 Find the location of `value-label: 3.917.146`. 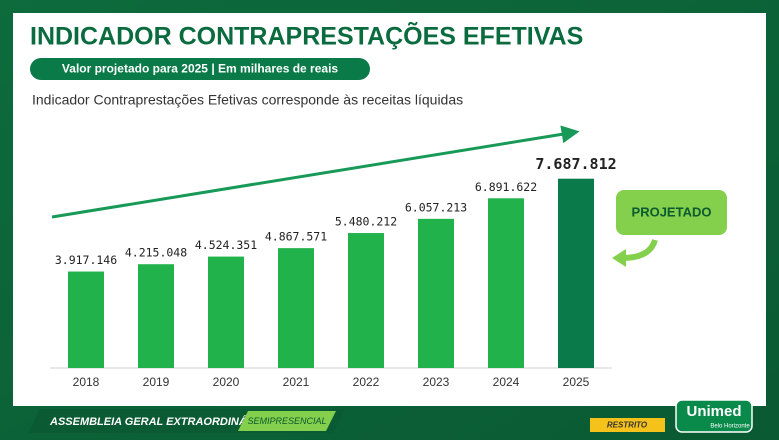

value-label: 3.917.146 is located at coordinates (86, 260).